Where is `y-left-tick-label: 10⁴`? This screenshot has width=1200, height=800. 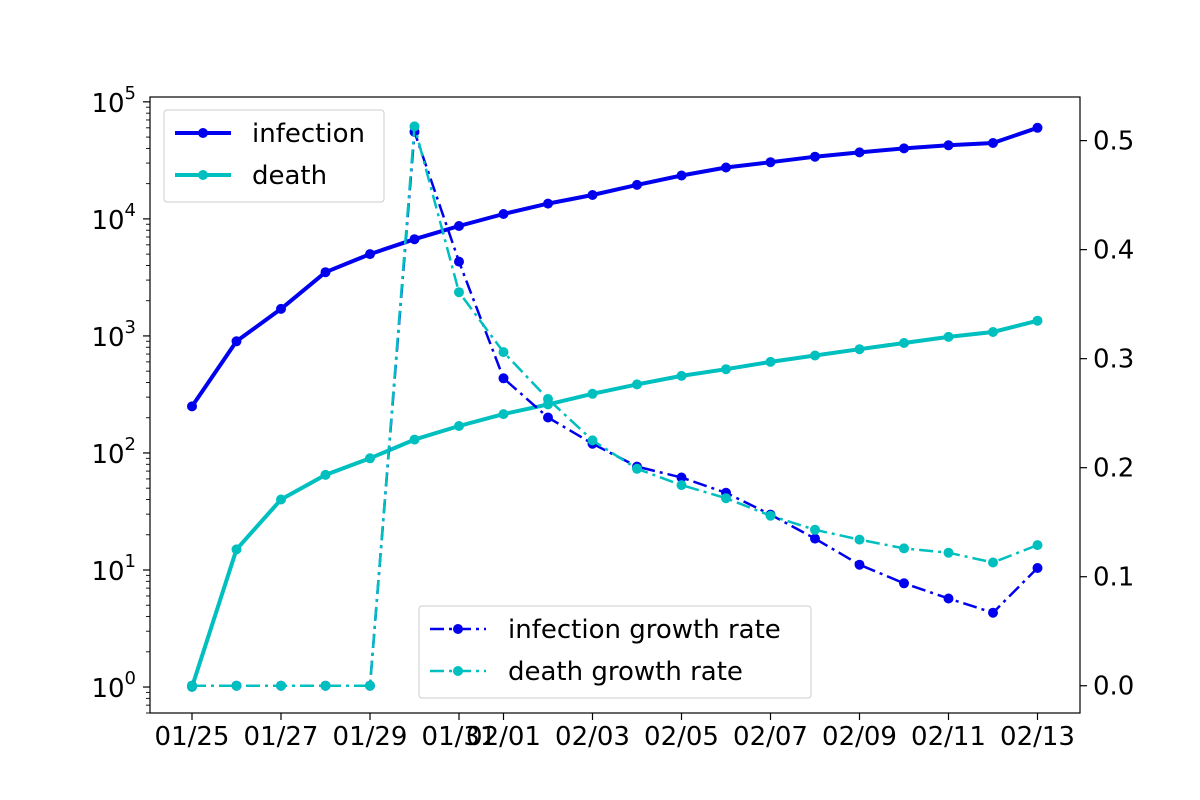
y-left-tick-label: 10⁴ is located at coordinates (113, 218).